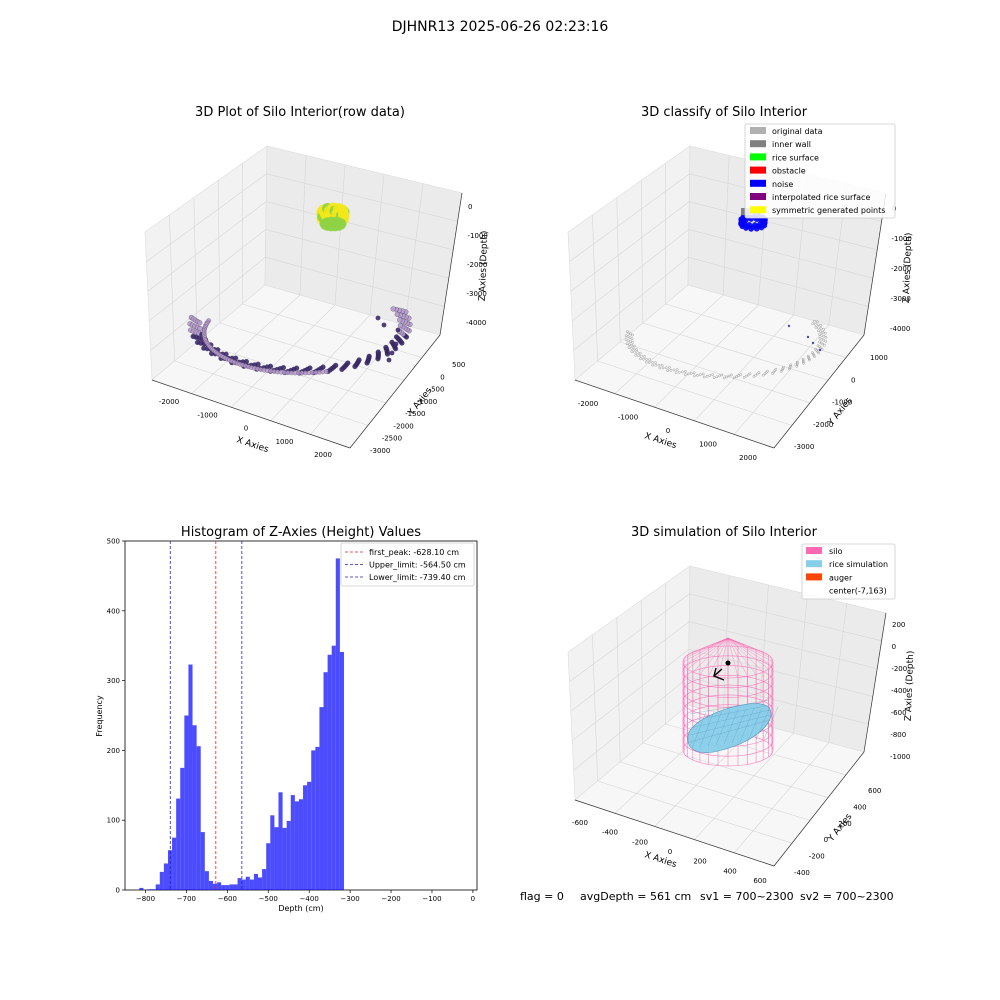  Describe the element at coordinates (848, 571) in the screenshot. I see `legend-frame` at that location.